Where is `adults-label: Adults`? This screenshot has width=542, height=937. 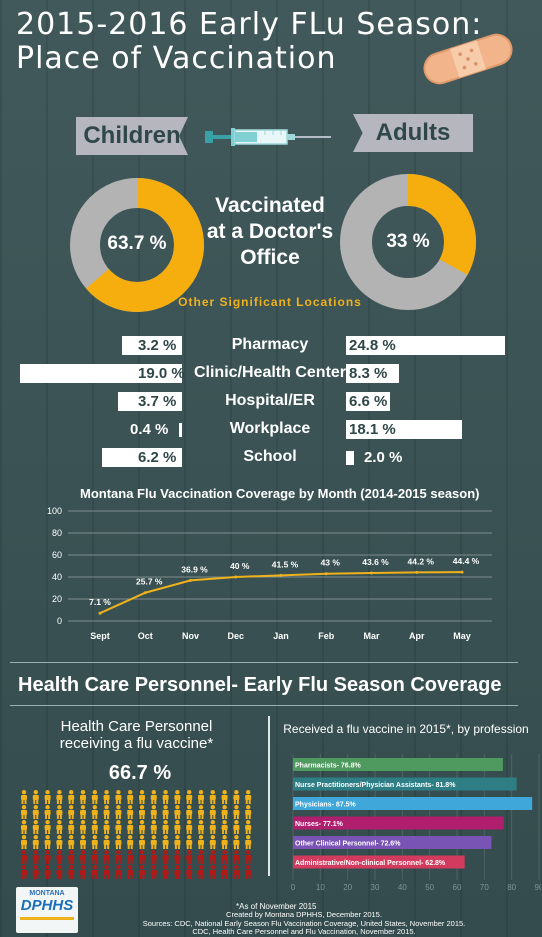
adults-label: Adults is located at coordinates (413, 132).